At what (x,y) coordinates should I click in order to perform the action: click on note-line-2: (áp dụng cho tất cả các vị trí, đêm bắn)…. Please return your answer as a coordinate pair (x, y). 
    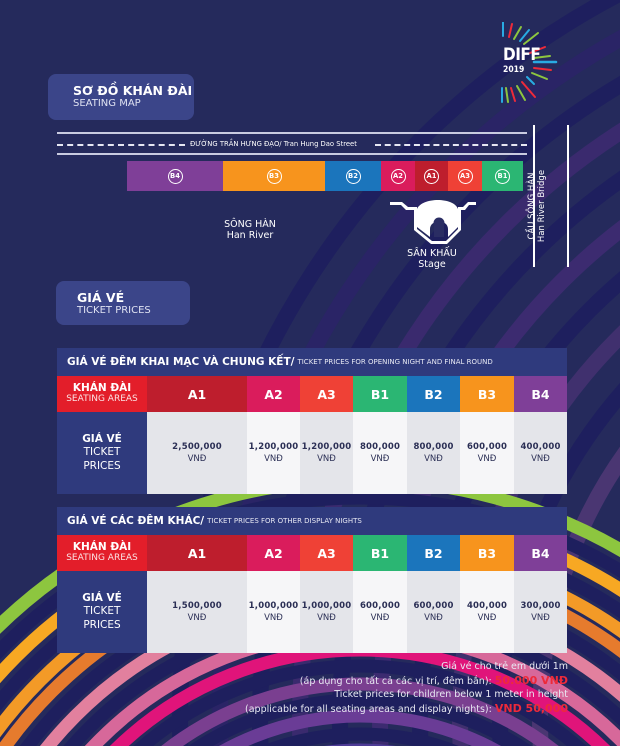
    Looking at the image, I should click on (406, 680).